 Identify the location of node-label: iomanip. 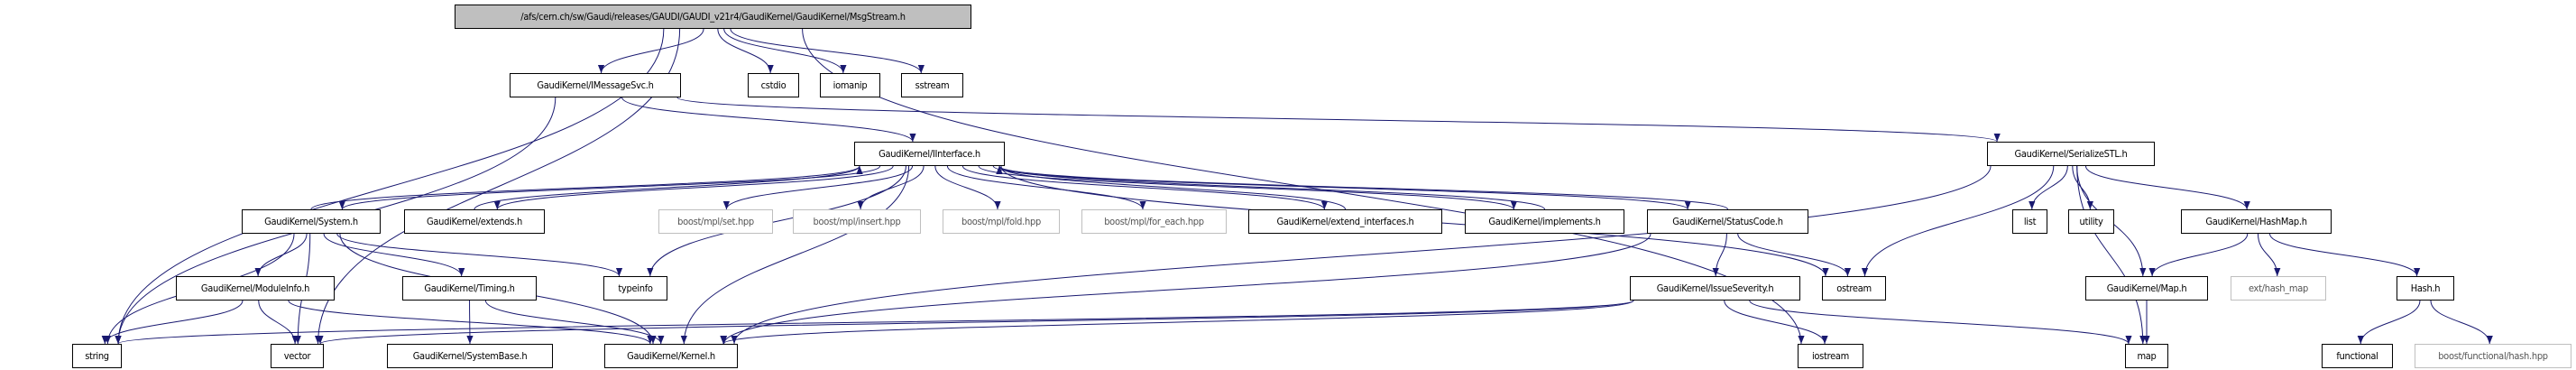
(851, 85).